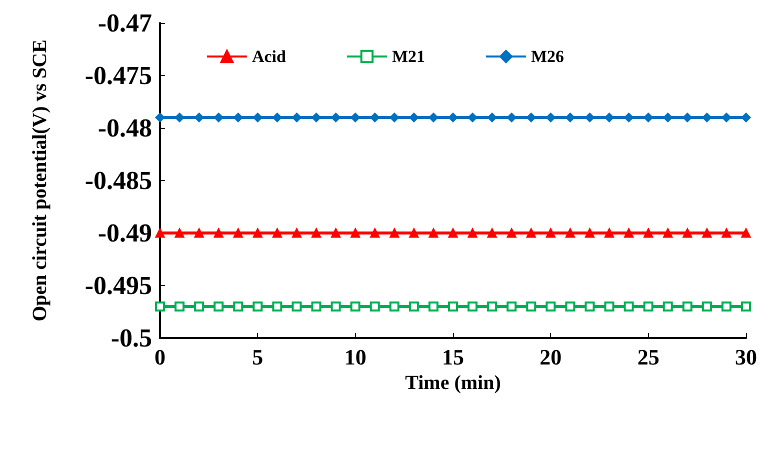 The width and height of the screenshot is (770, 458). What do you see at coordinates (40, 181) in the screenshot?
I see `y-axis-title: Open circuit potential(V) vs SCE` at bounding box center [40, 181].